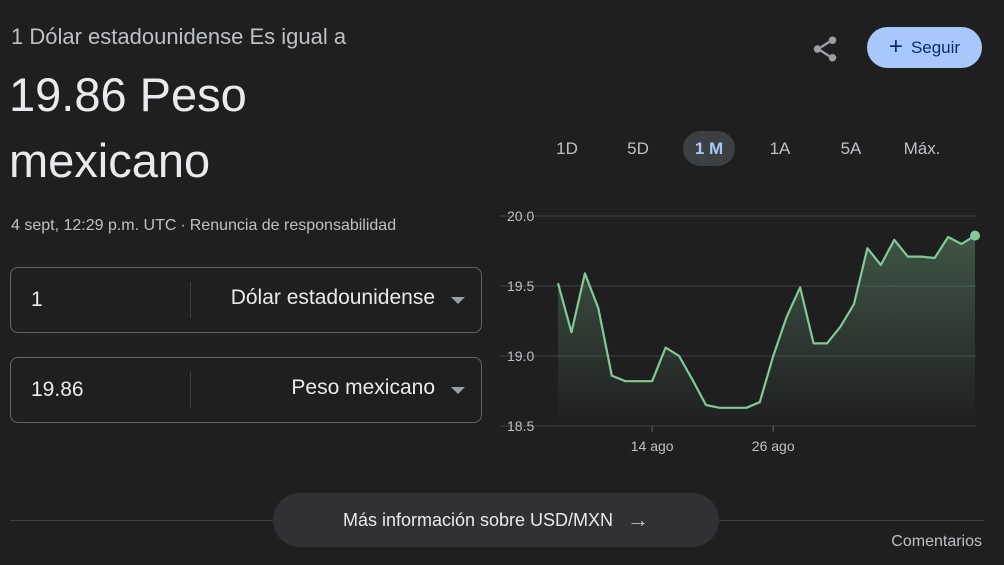 The image size is (1004, 565). Describe the element at coordinates (895, 46) in the screenshot. I see `plus-icon: +` at that location.